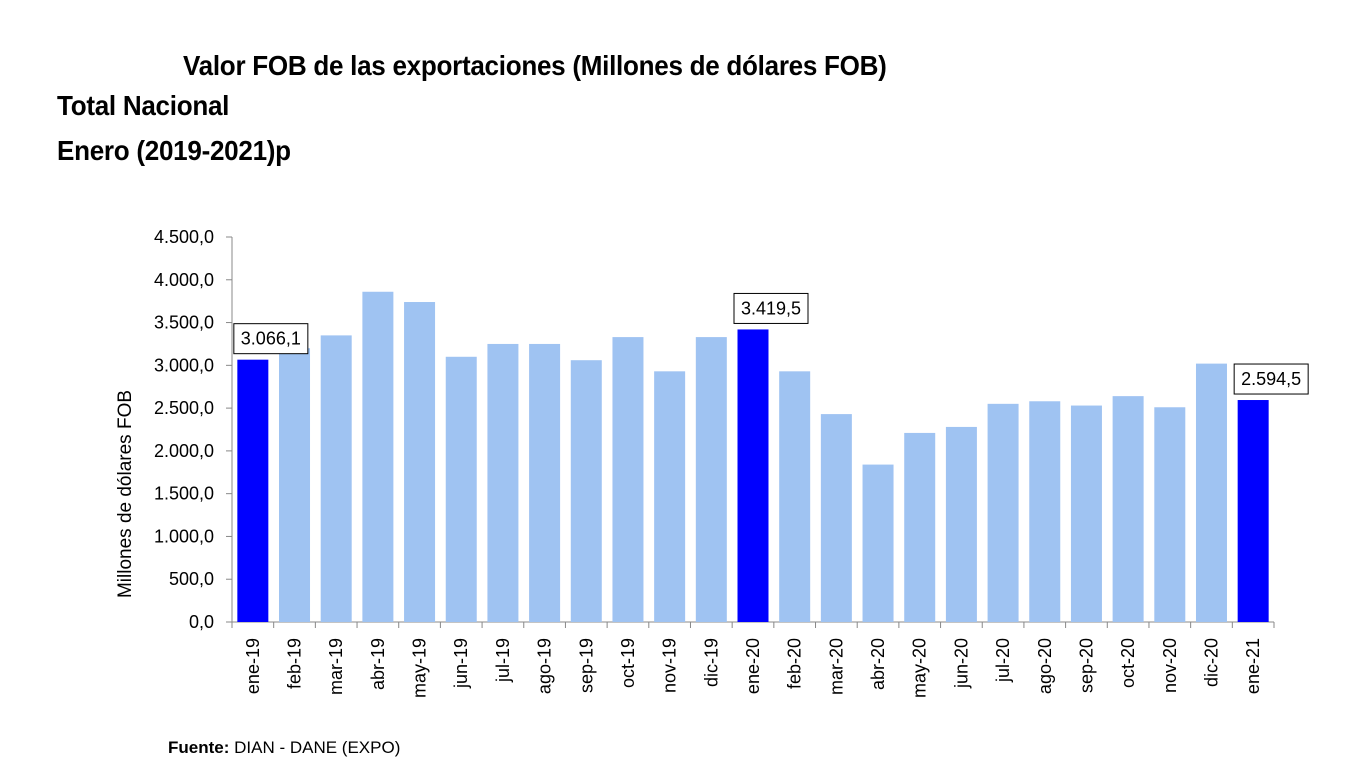  What do you see at coordinates (628, 663) in the screenshot?
I see `x-tick-label: oct-19` at bounding box center [628, 663].